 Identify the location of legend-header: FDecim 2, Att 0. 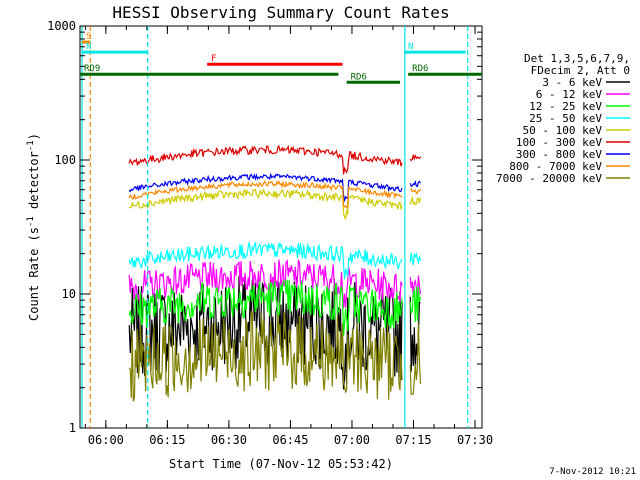
(580, 70).